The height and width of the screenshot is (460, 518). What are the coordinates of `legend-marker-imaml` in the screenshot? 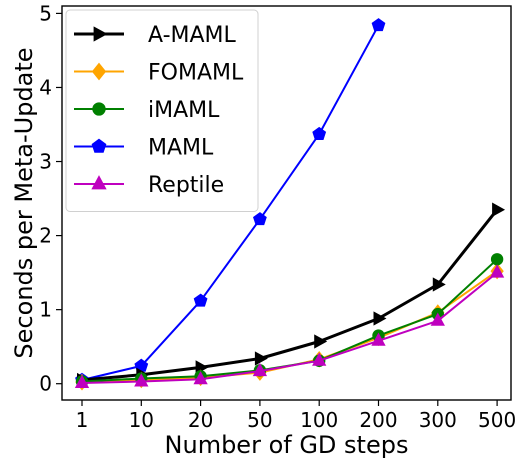 It's located at (99, 109).